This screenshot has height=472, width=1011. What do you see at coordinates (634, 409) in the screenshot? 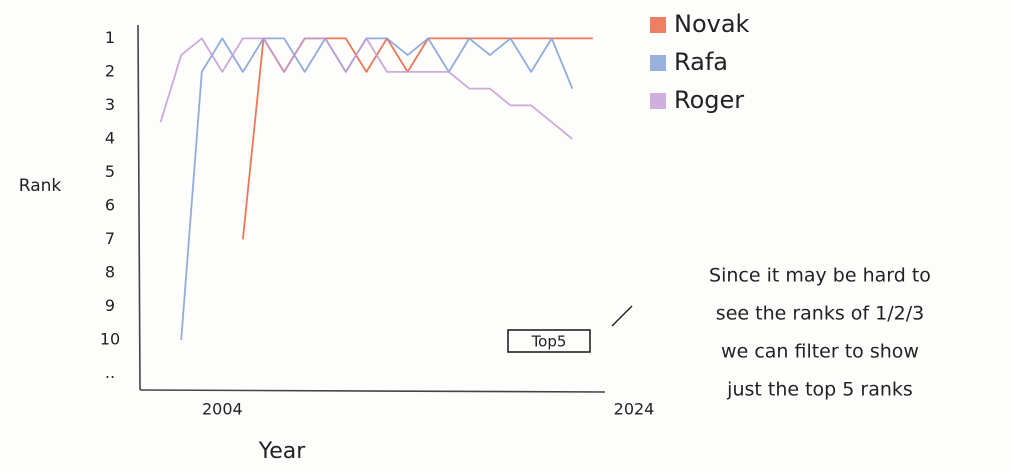
I see `x-tick-label: 2024` at bounding box center [634, 409].